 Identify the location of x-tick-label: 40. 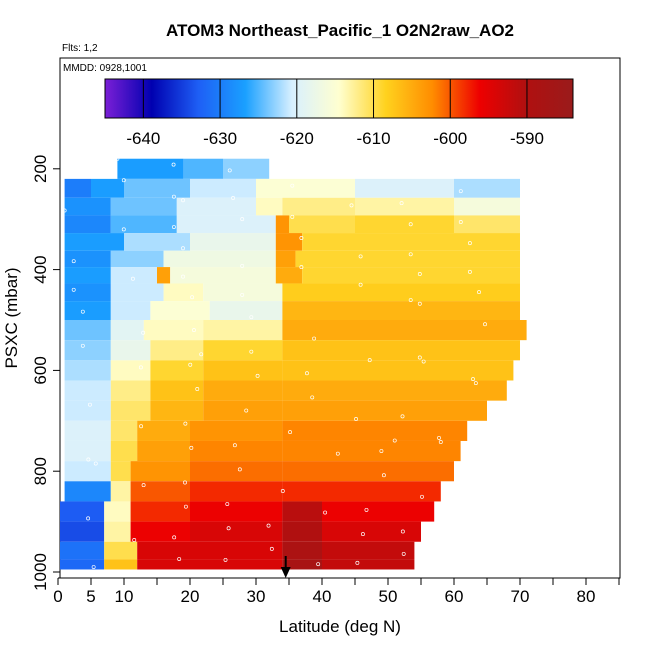
(322, 596).